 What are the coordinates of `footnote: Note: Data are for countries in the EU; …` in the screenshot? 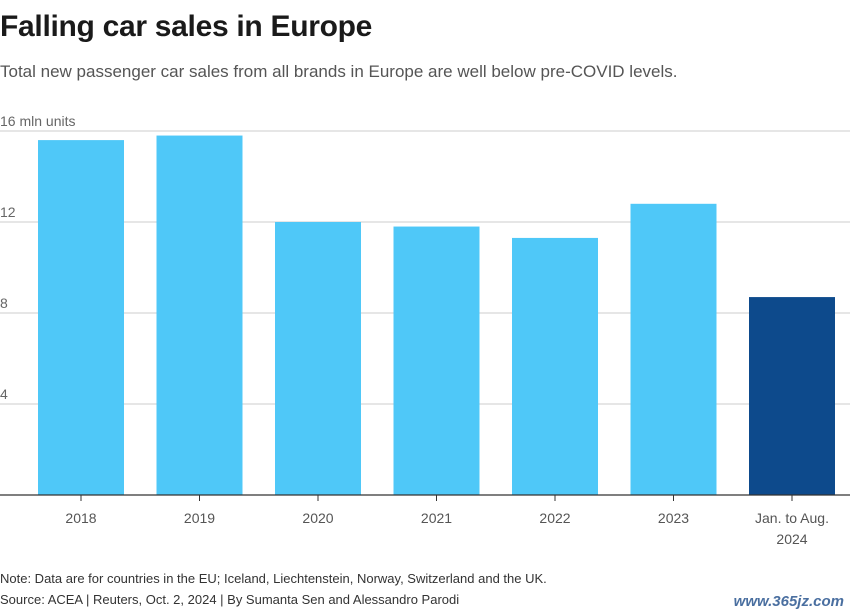 It's located at (273, 578).